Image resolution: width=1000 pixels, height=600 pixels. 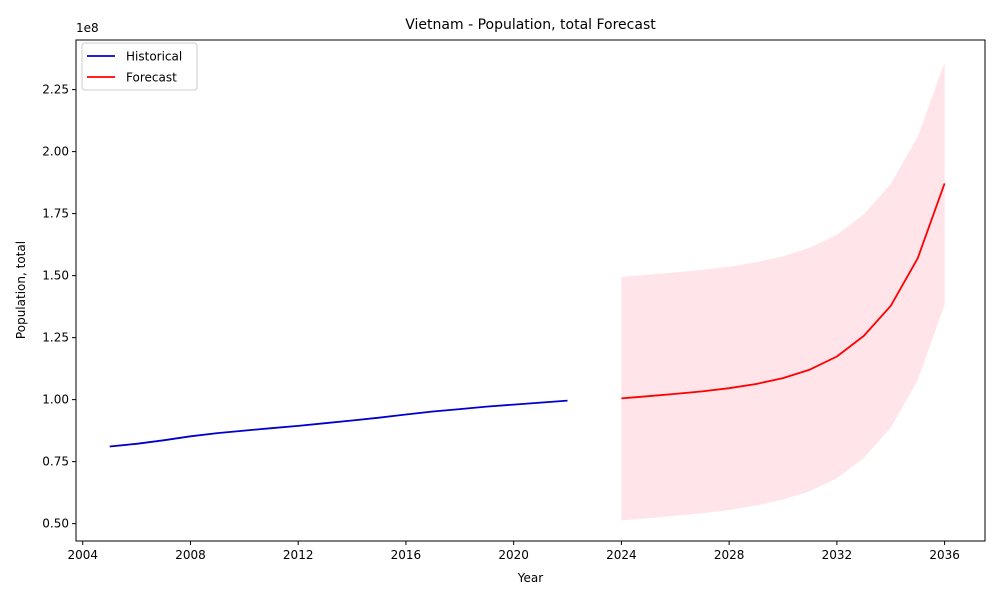 I want to click on y-tick-label: 2.00, so click(x=55, y=152).